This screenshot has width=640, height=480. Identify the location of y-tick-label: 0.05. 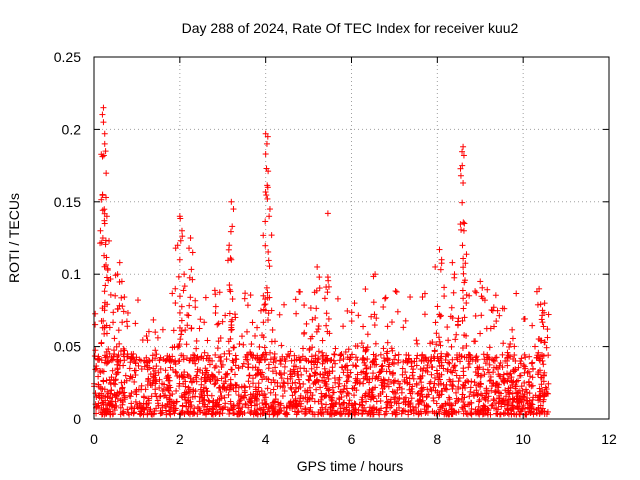
(67, 347).